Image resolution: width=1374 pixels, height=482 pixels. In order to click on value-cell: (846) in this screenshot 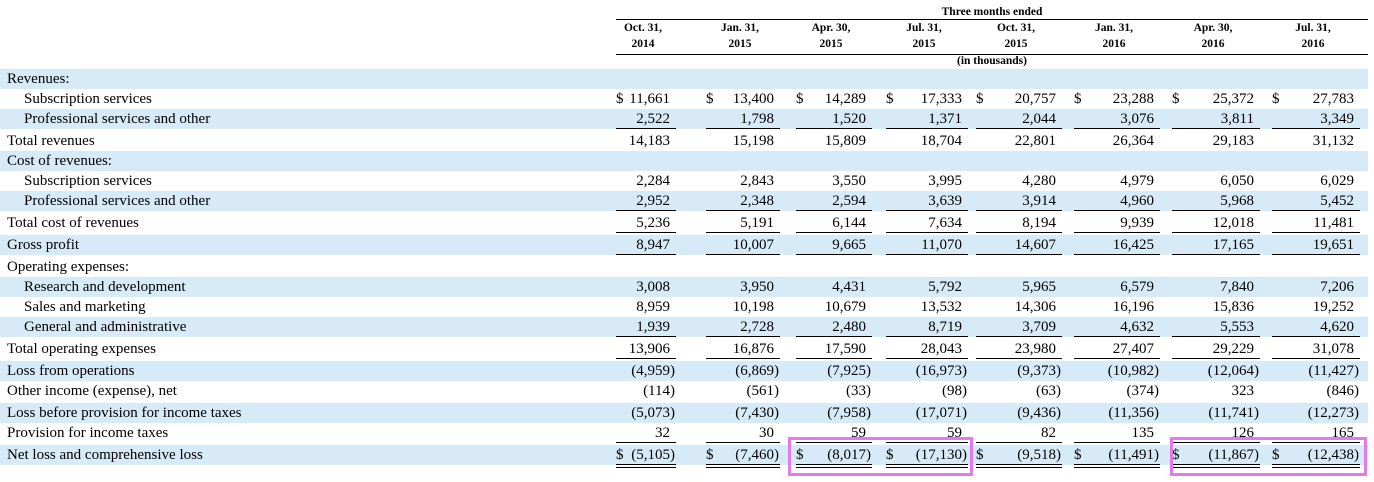, I will do `click(1343, 391)`.